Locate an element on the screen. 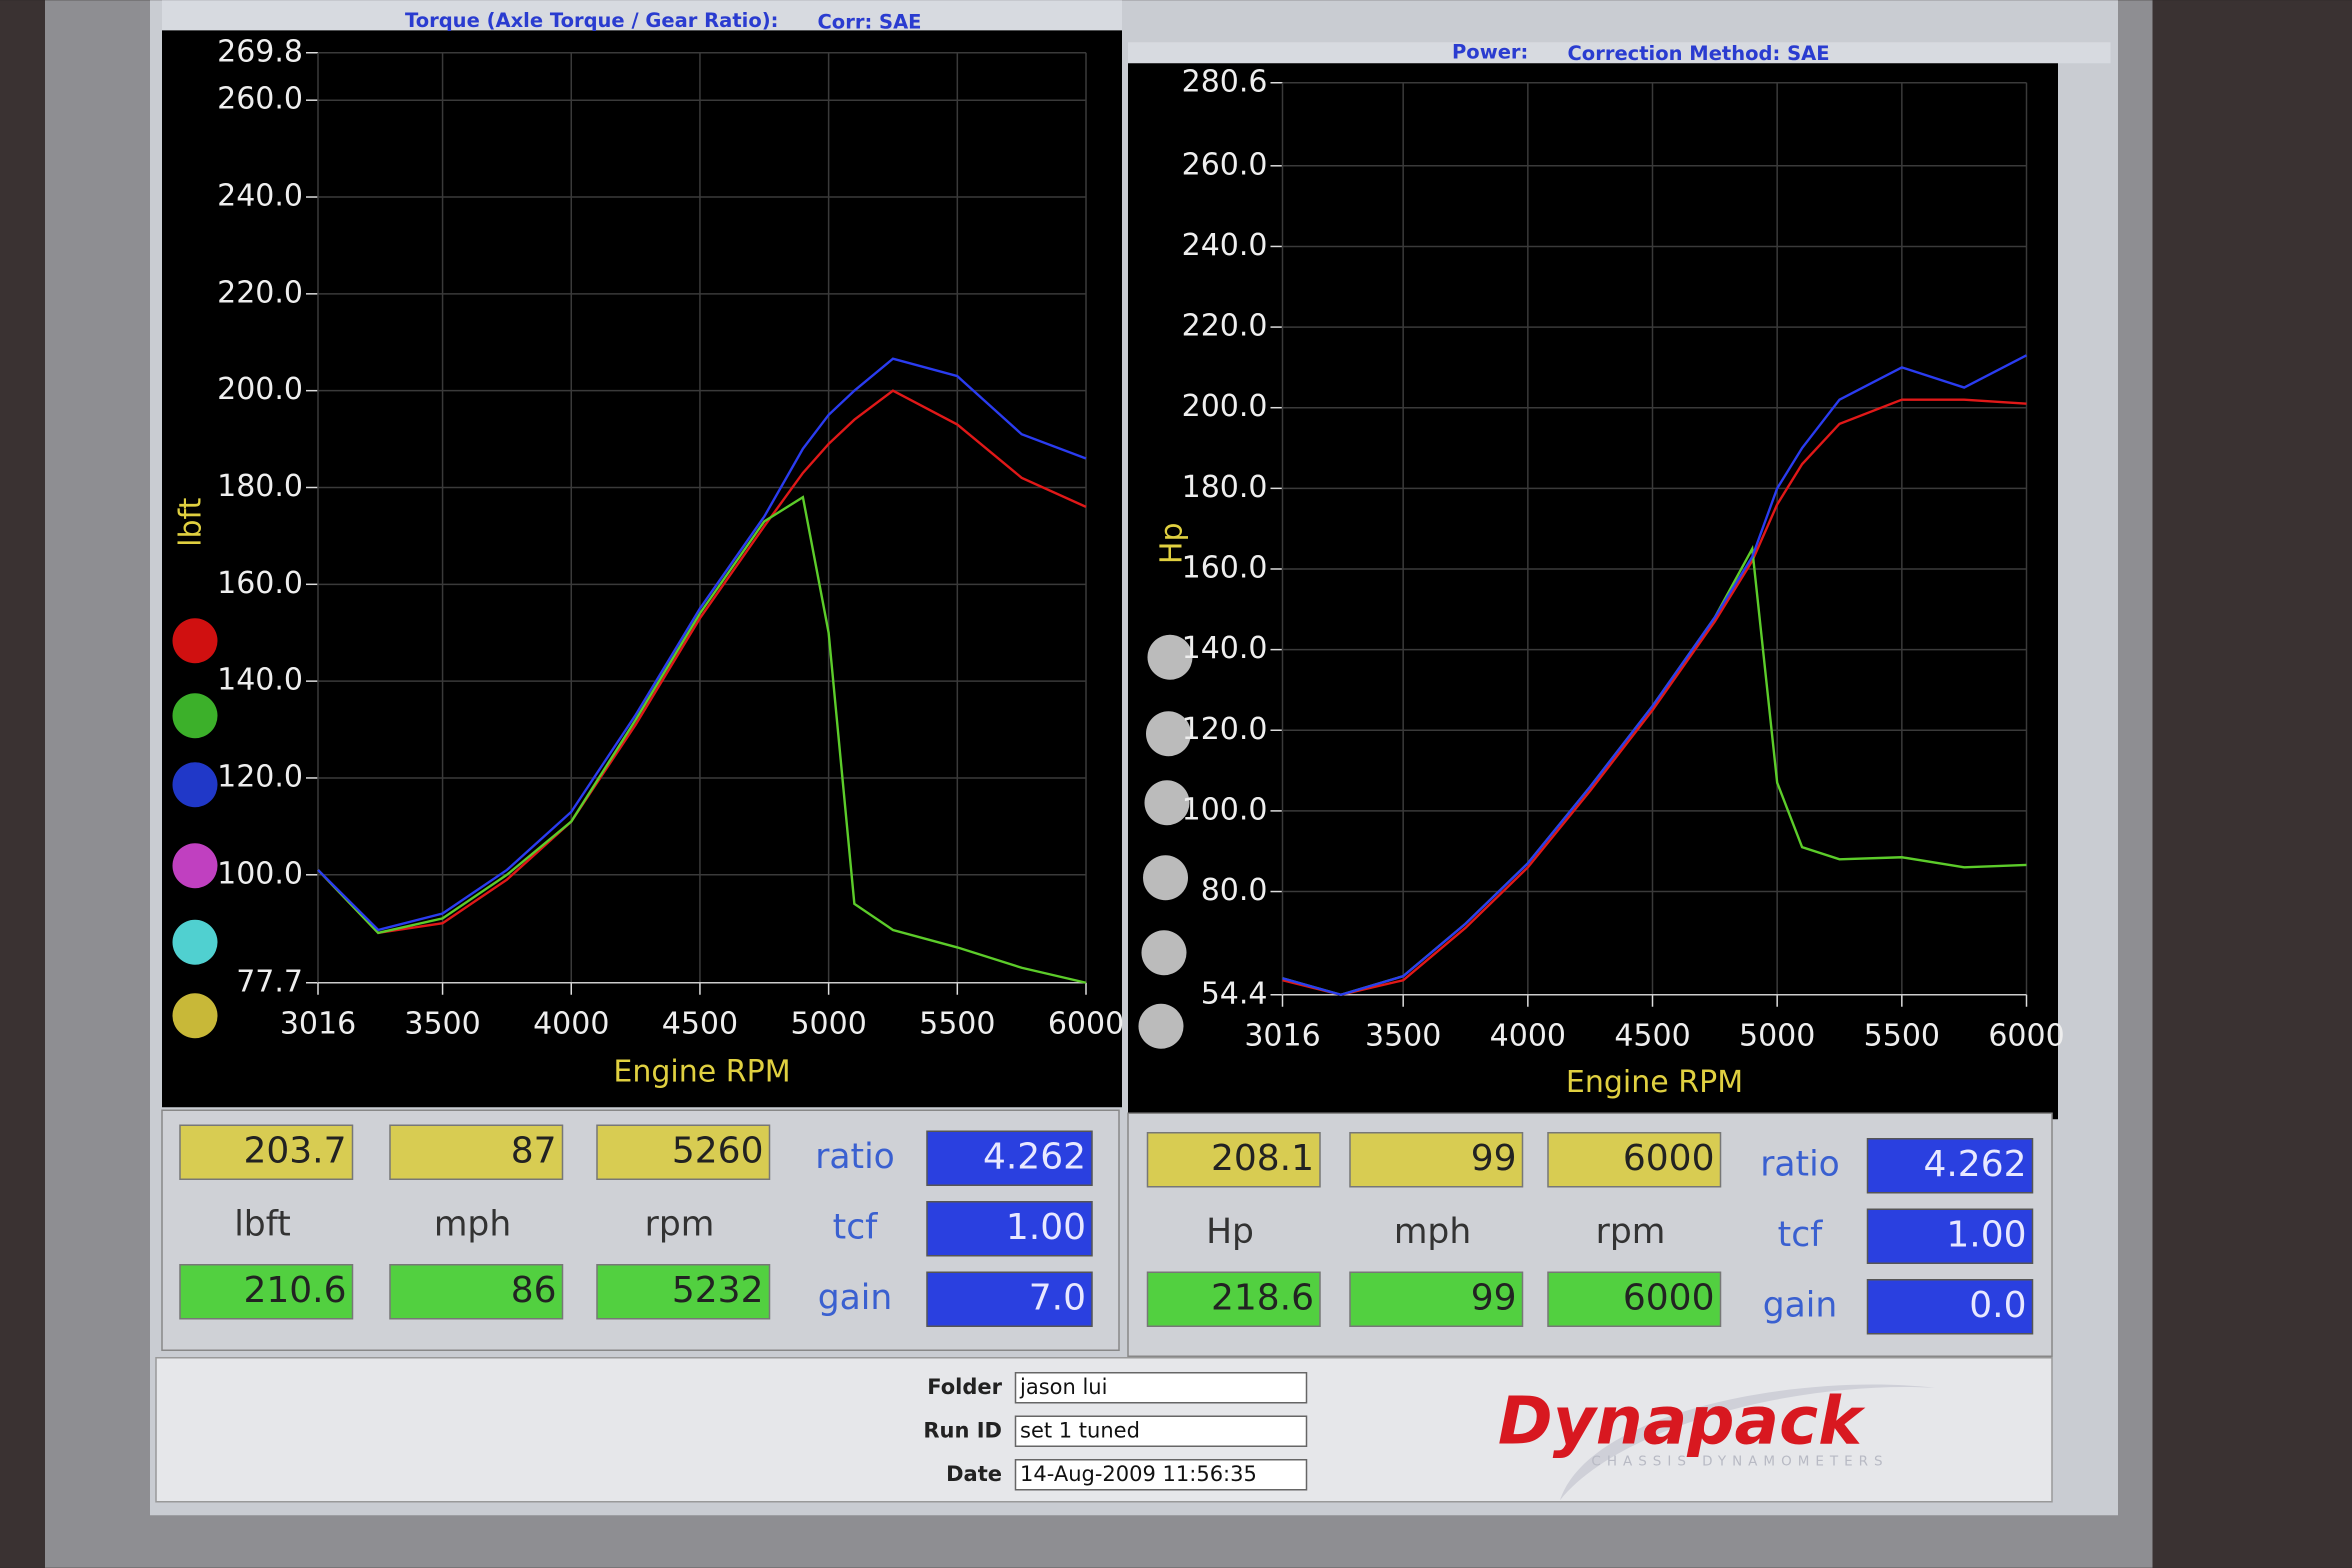  readout-value: 6000 is located at coordinates (1669, 1297).